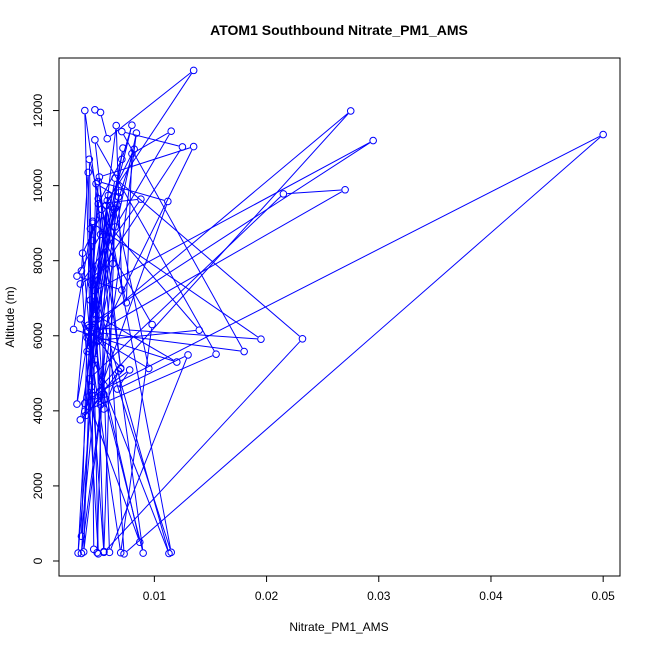  What do you see at coordinates (267, 596) in the screenshot?
I see `x-tick-label: 0.02` at bounding box center [267, 596].